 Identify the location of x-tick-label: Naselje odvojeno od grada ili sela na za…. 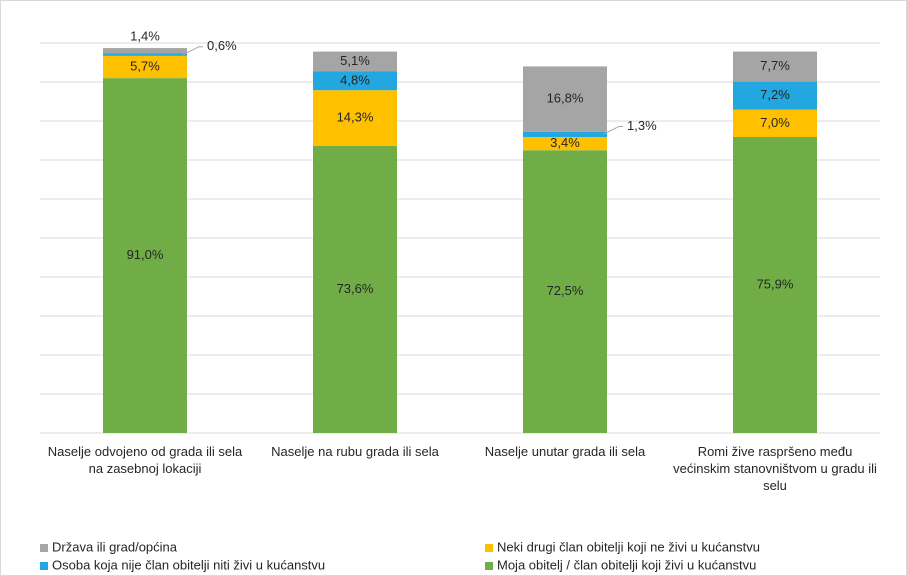
(145, 460).